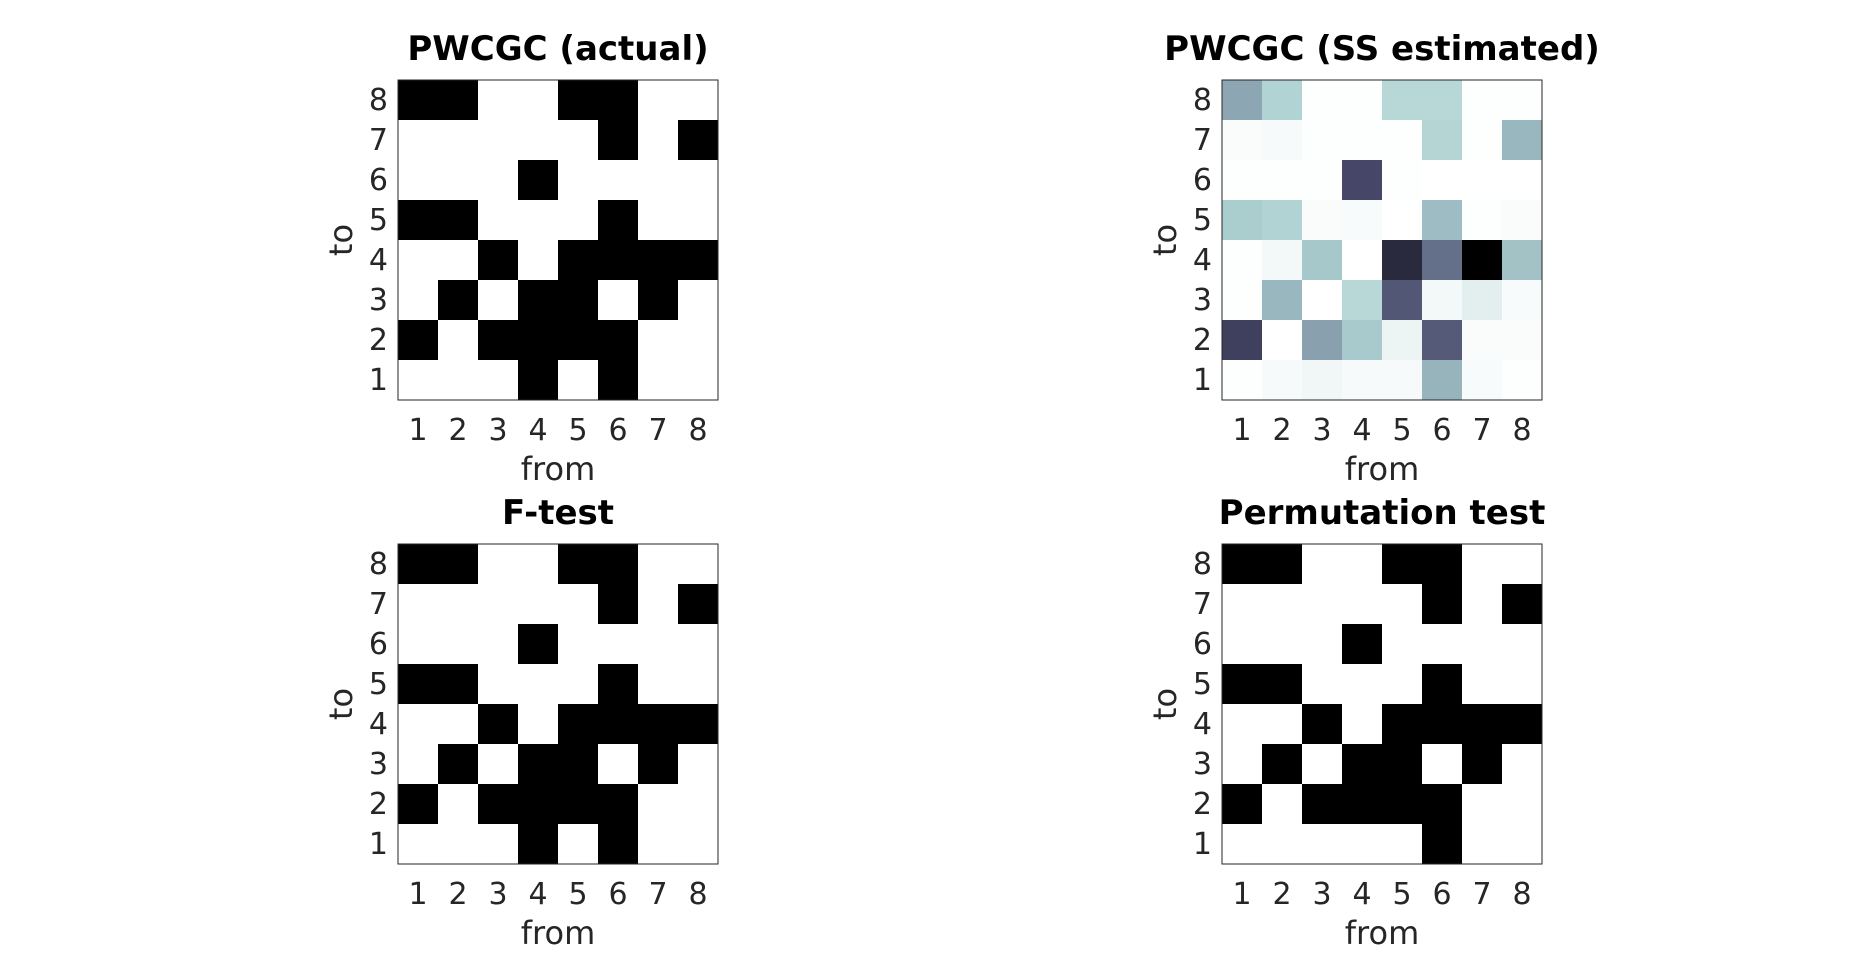 The width and height of the screenshot is (1853, 970). I want to click on x-tick-label: 3, so click(497, 430).